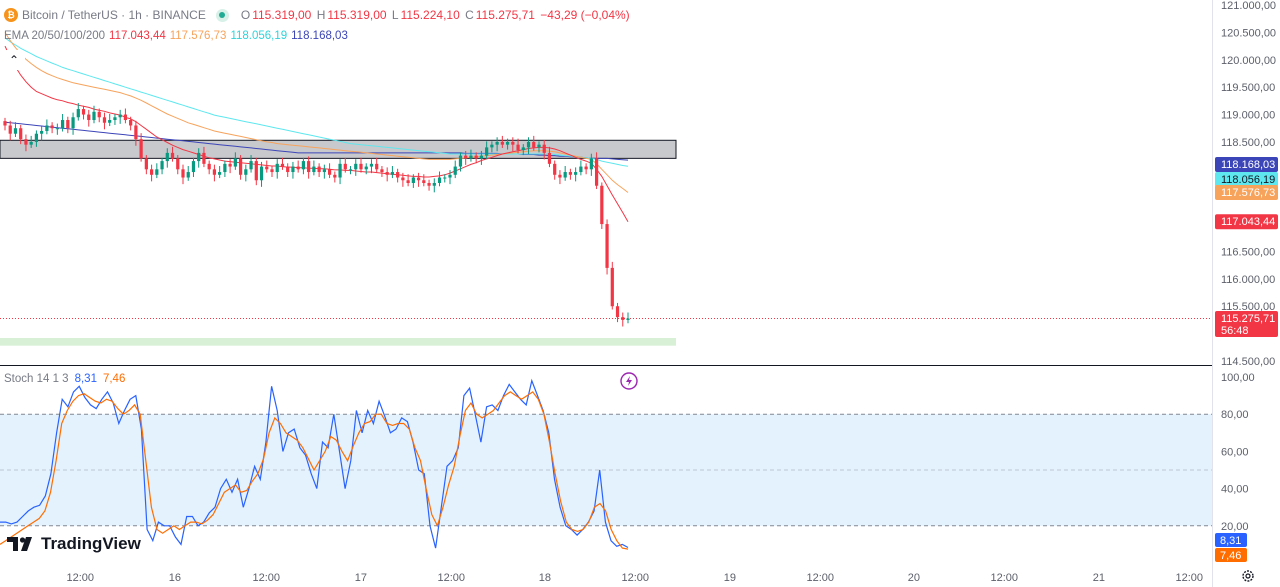  I want to click on symbol-title: Bitcoin / TetherUS · 1h · BINANCE, so click(114, 15).